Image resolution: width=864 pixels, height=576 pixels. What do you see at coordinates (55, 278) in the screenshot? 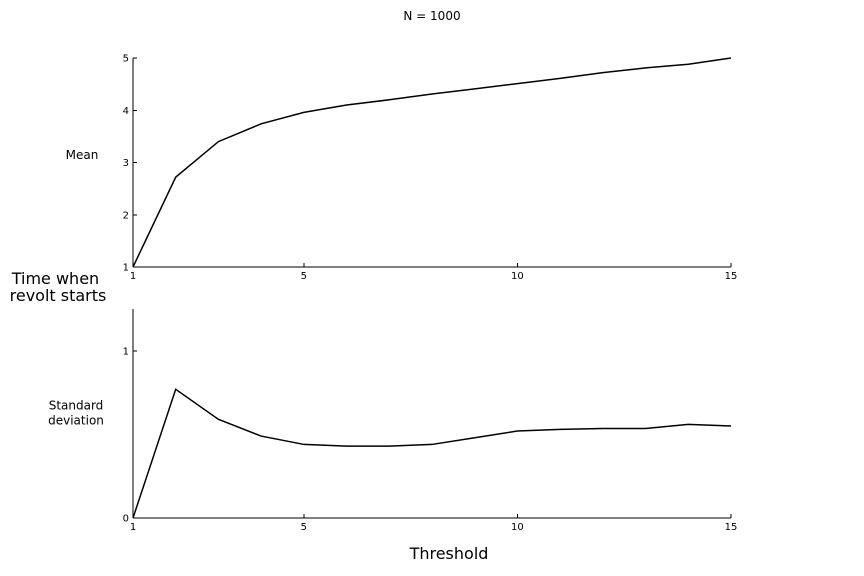
I see `y-axis-label-line-1: Time when` at bounding box center [55, 278].